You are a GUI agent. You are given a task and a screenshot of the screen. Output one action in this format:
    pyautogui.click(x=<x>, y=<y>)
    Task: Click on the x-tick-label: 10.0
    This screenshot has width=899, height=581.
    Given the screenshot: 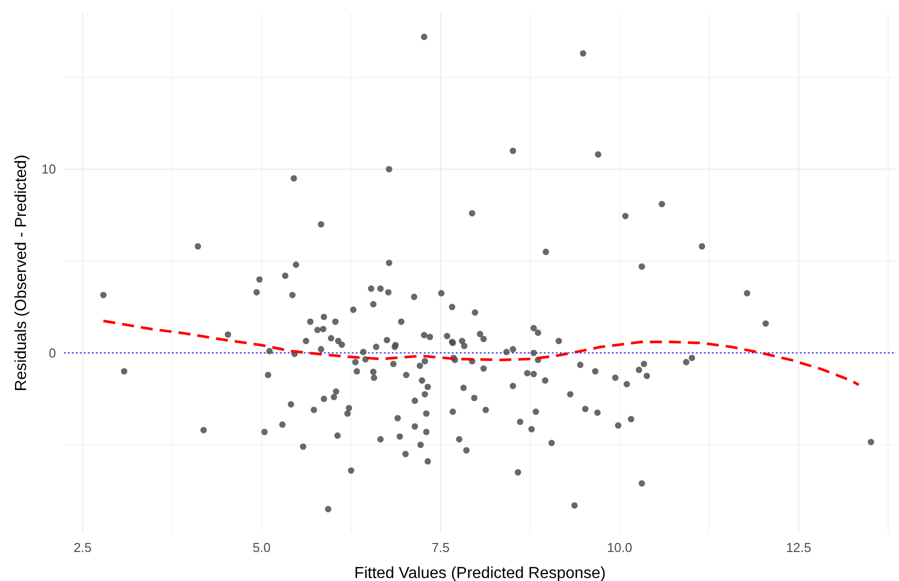 What is the action you would take?
    pyautogui.click(x=619, y=547)
    